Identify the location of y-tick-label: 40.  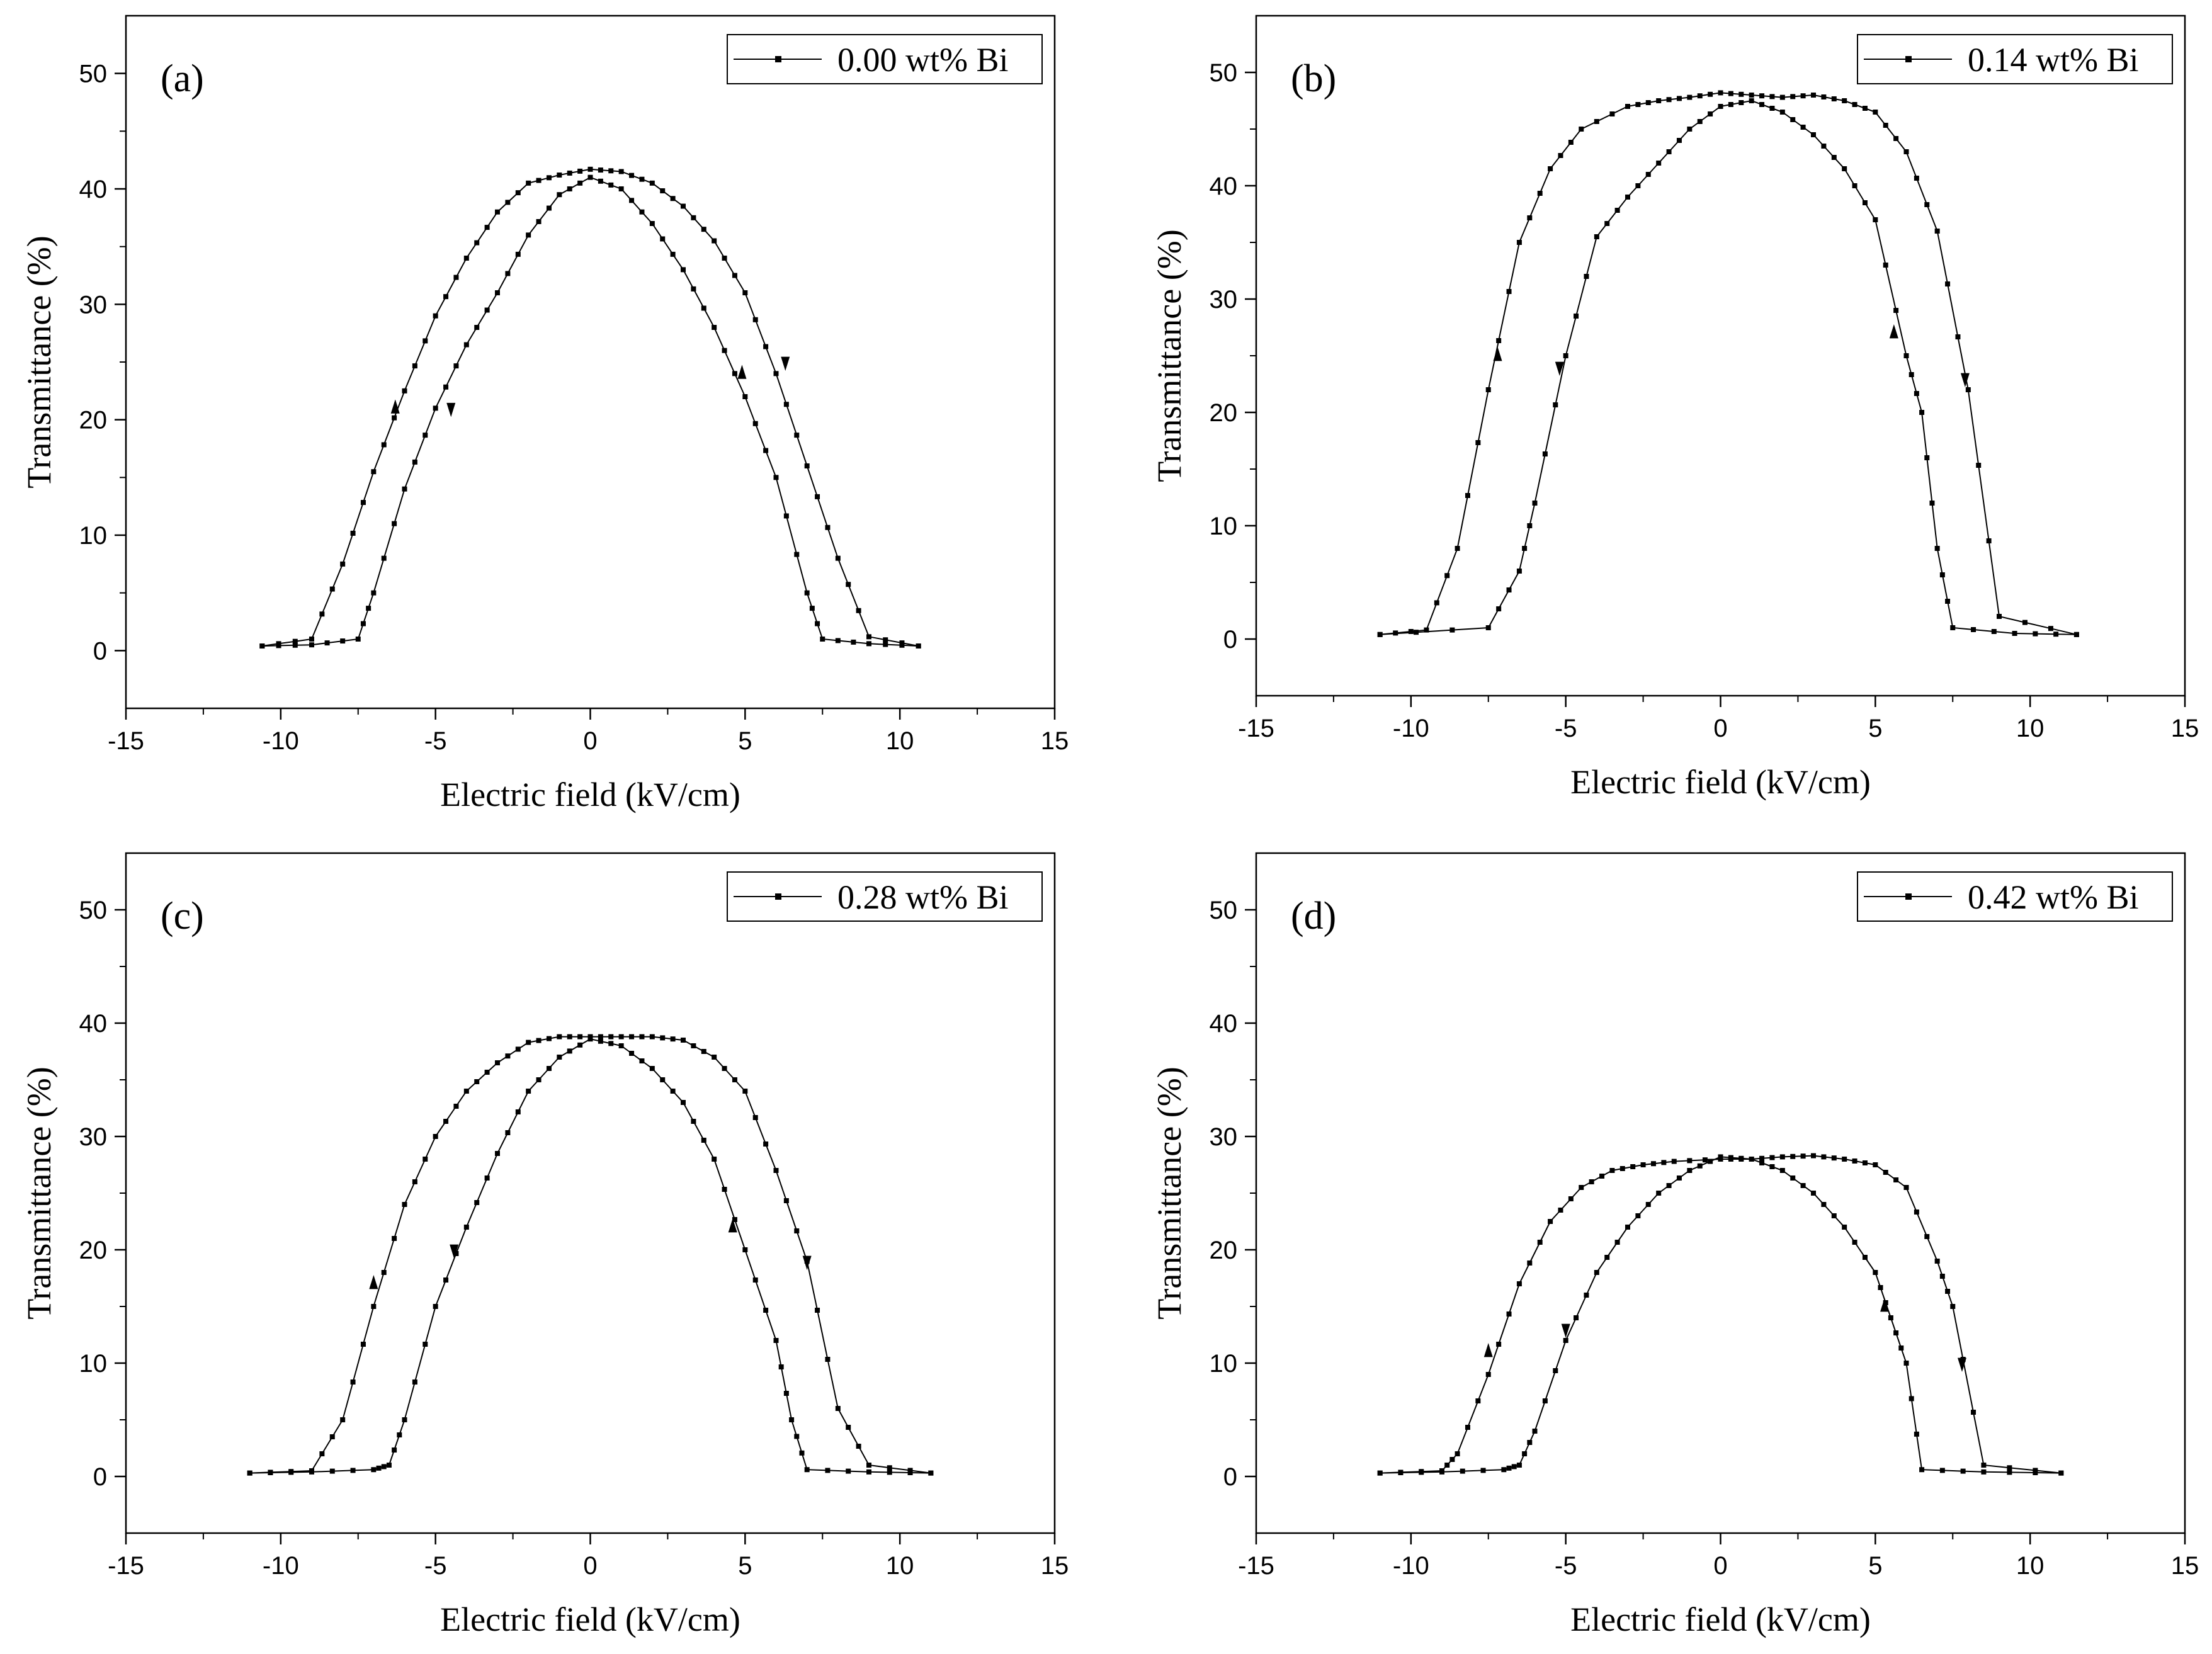
(1224, 186).